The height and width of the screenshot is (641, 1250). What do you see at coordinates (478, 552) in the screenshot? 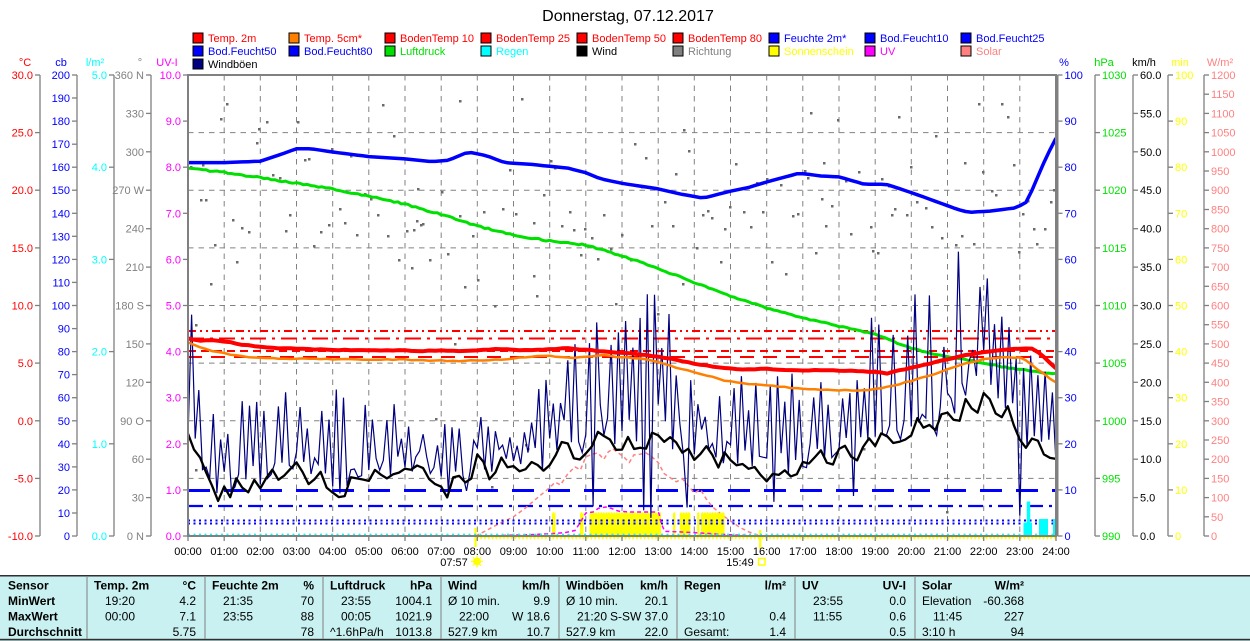
I see `svg-text: 08:00` at bounding box center [478, 552].